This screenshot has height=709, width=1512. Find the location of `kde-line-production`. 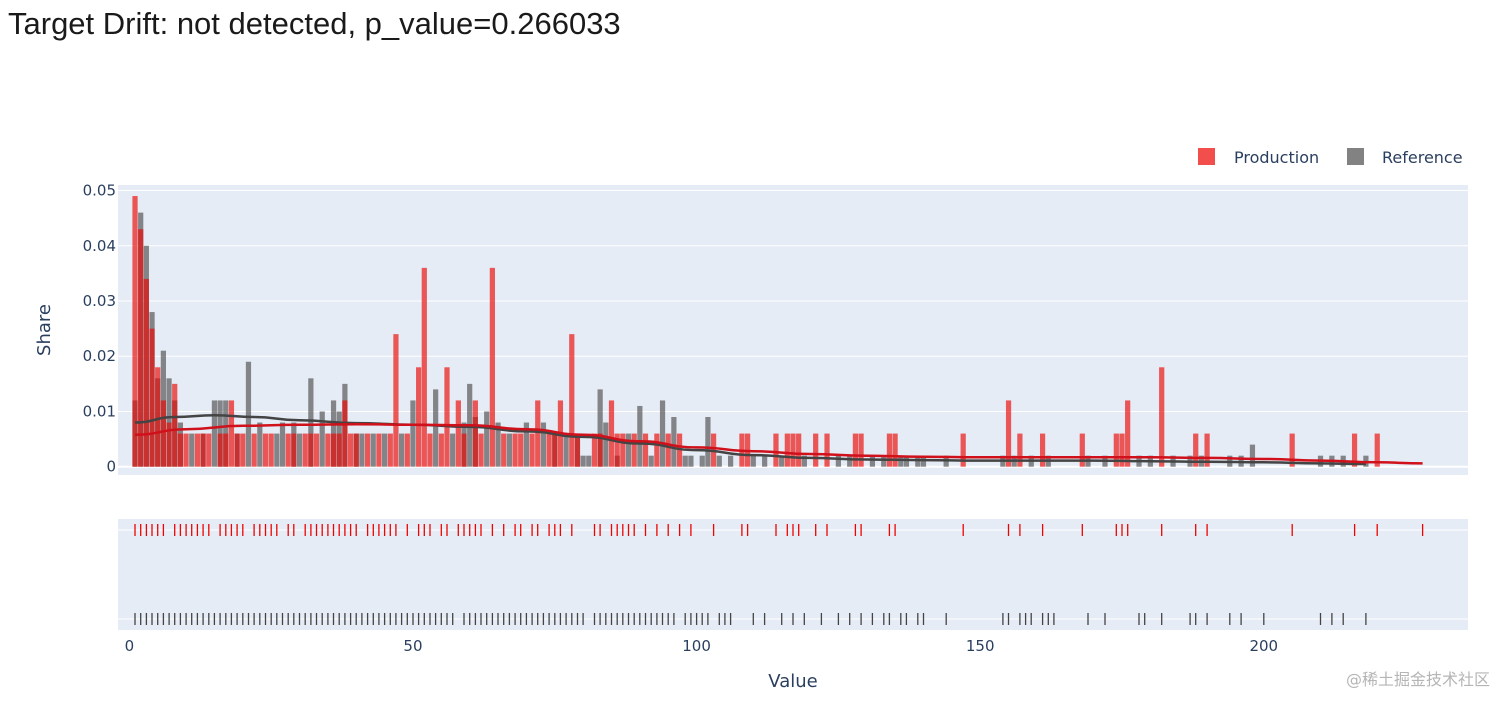

kde-line-production is located at coordinates (778, 443).